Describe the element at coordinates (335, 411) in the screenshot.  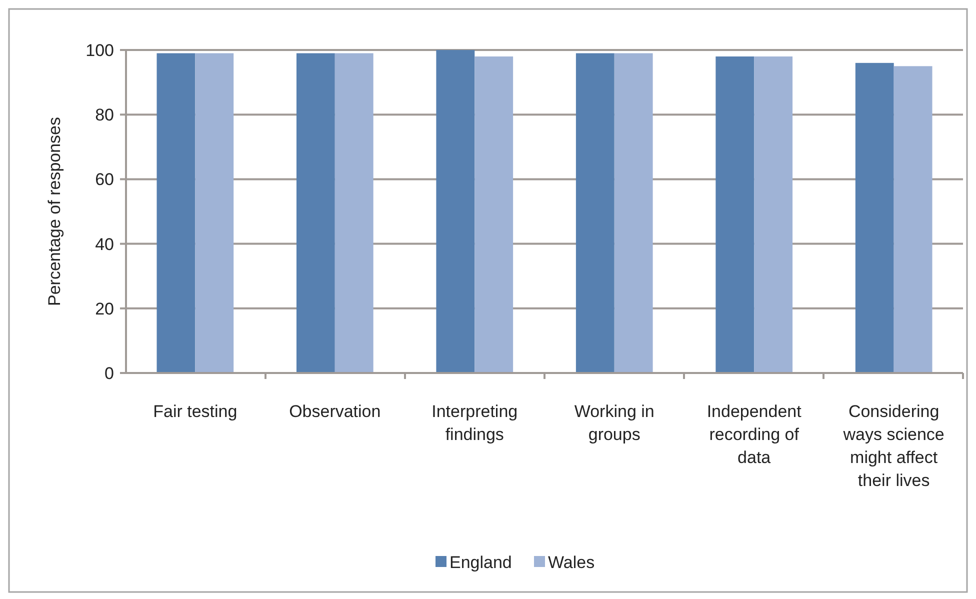
I see `x-tick-label: Observation` at that location.